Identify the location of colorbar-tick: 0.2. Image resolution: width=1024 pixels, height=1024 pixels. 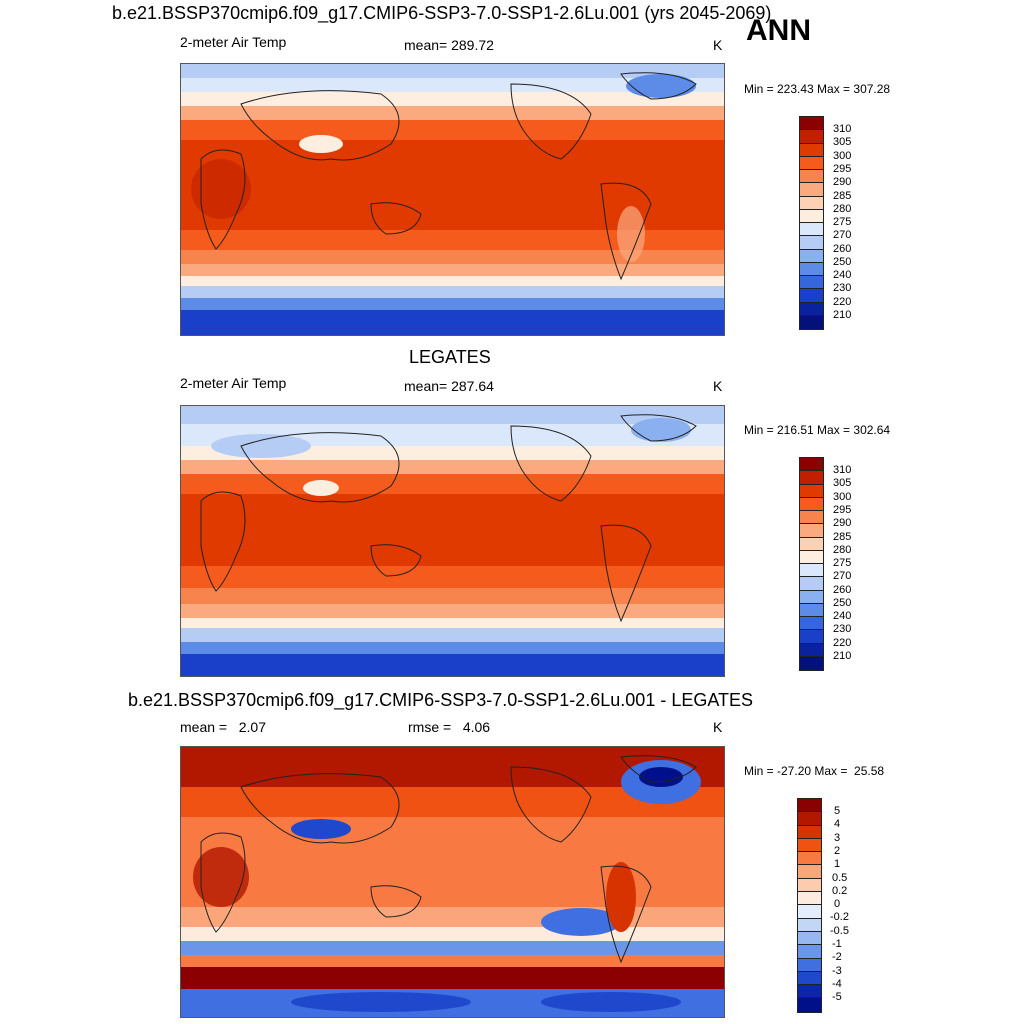
(840, 891).